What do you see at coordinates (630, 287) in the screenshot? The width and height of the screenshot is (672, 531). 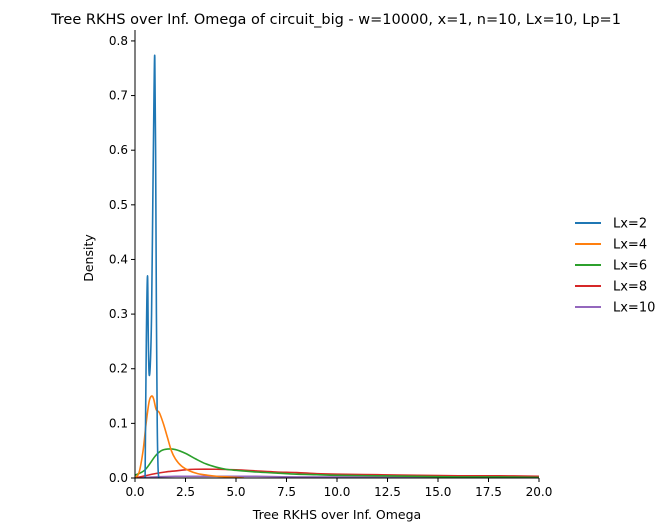 I see `legend-label: Lx=8` at bounding box center [630, 287].